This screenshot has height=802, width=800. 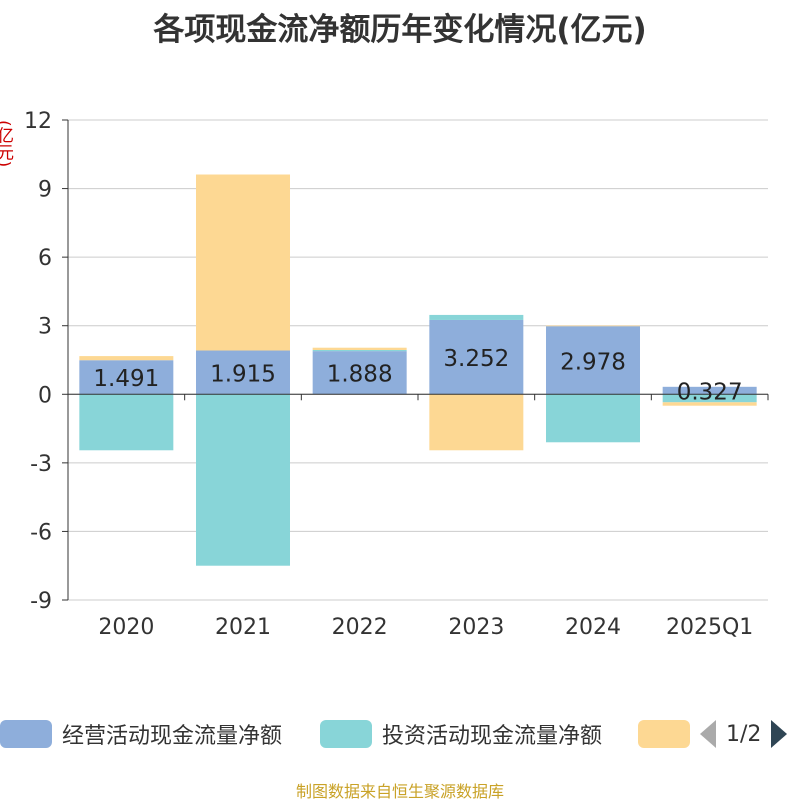 What do you see at coordinates (593, 326) in the screenshot?
I see `bar-financing-2024` at bounding box center [593, 326].